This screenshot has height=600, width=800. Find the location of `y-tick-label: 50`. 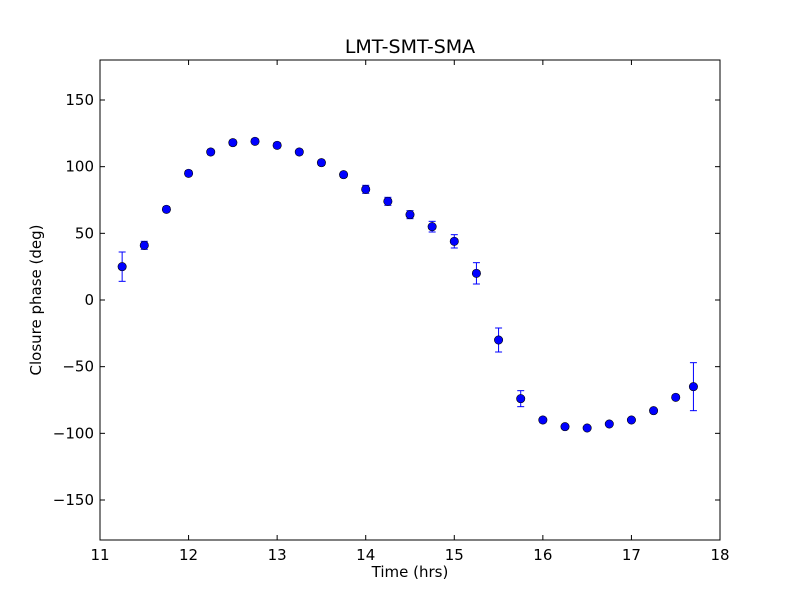

y-tick-label: 50 is located at coordinates (84, 233).